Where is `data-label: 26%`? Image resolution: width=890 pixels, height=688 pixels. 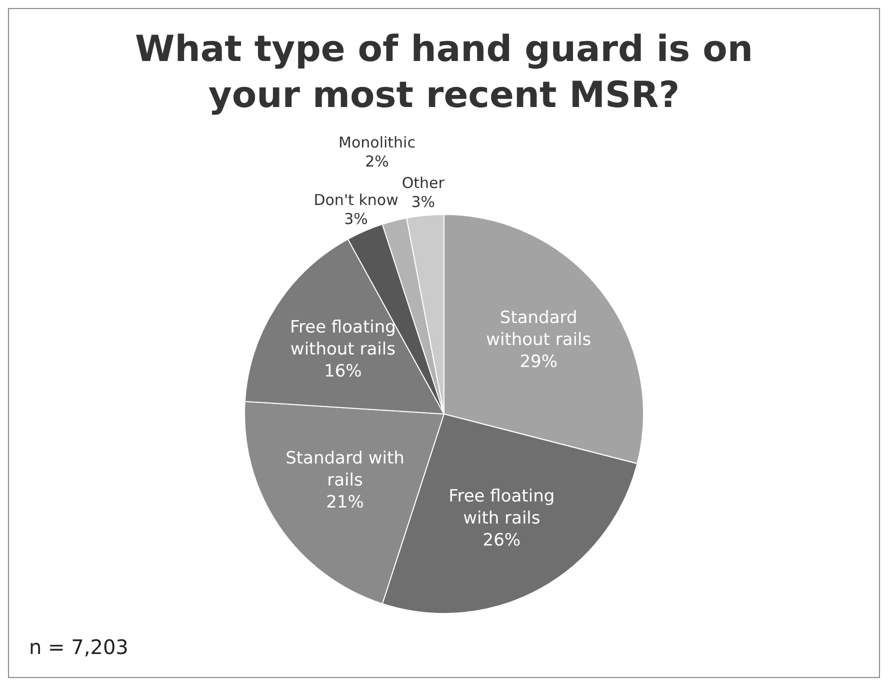
data-label: 26% is located at coordinates (501, 540).